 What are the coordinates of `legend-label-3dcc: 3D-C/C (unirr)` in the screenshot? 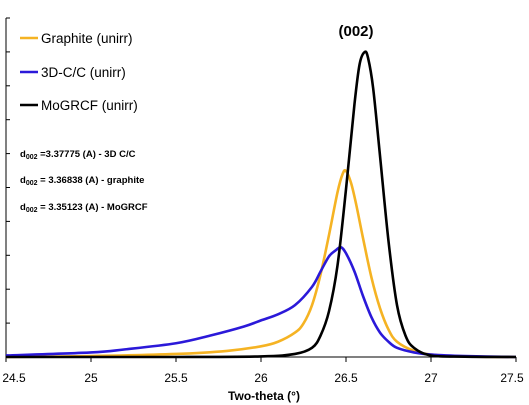 It's located at (83, 72).